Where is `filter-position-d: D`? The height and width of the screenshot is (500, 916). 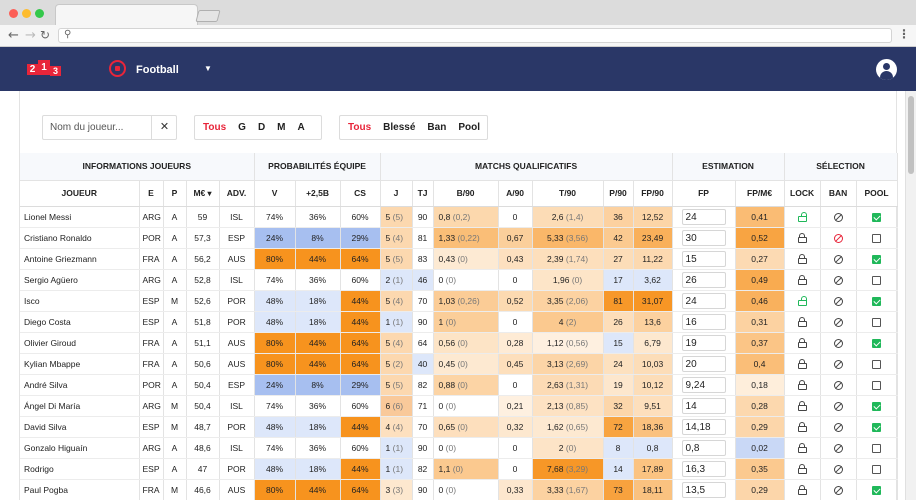
filter-position-d: D is located at coordinates (261, 127).